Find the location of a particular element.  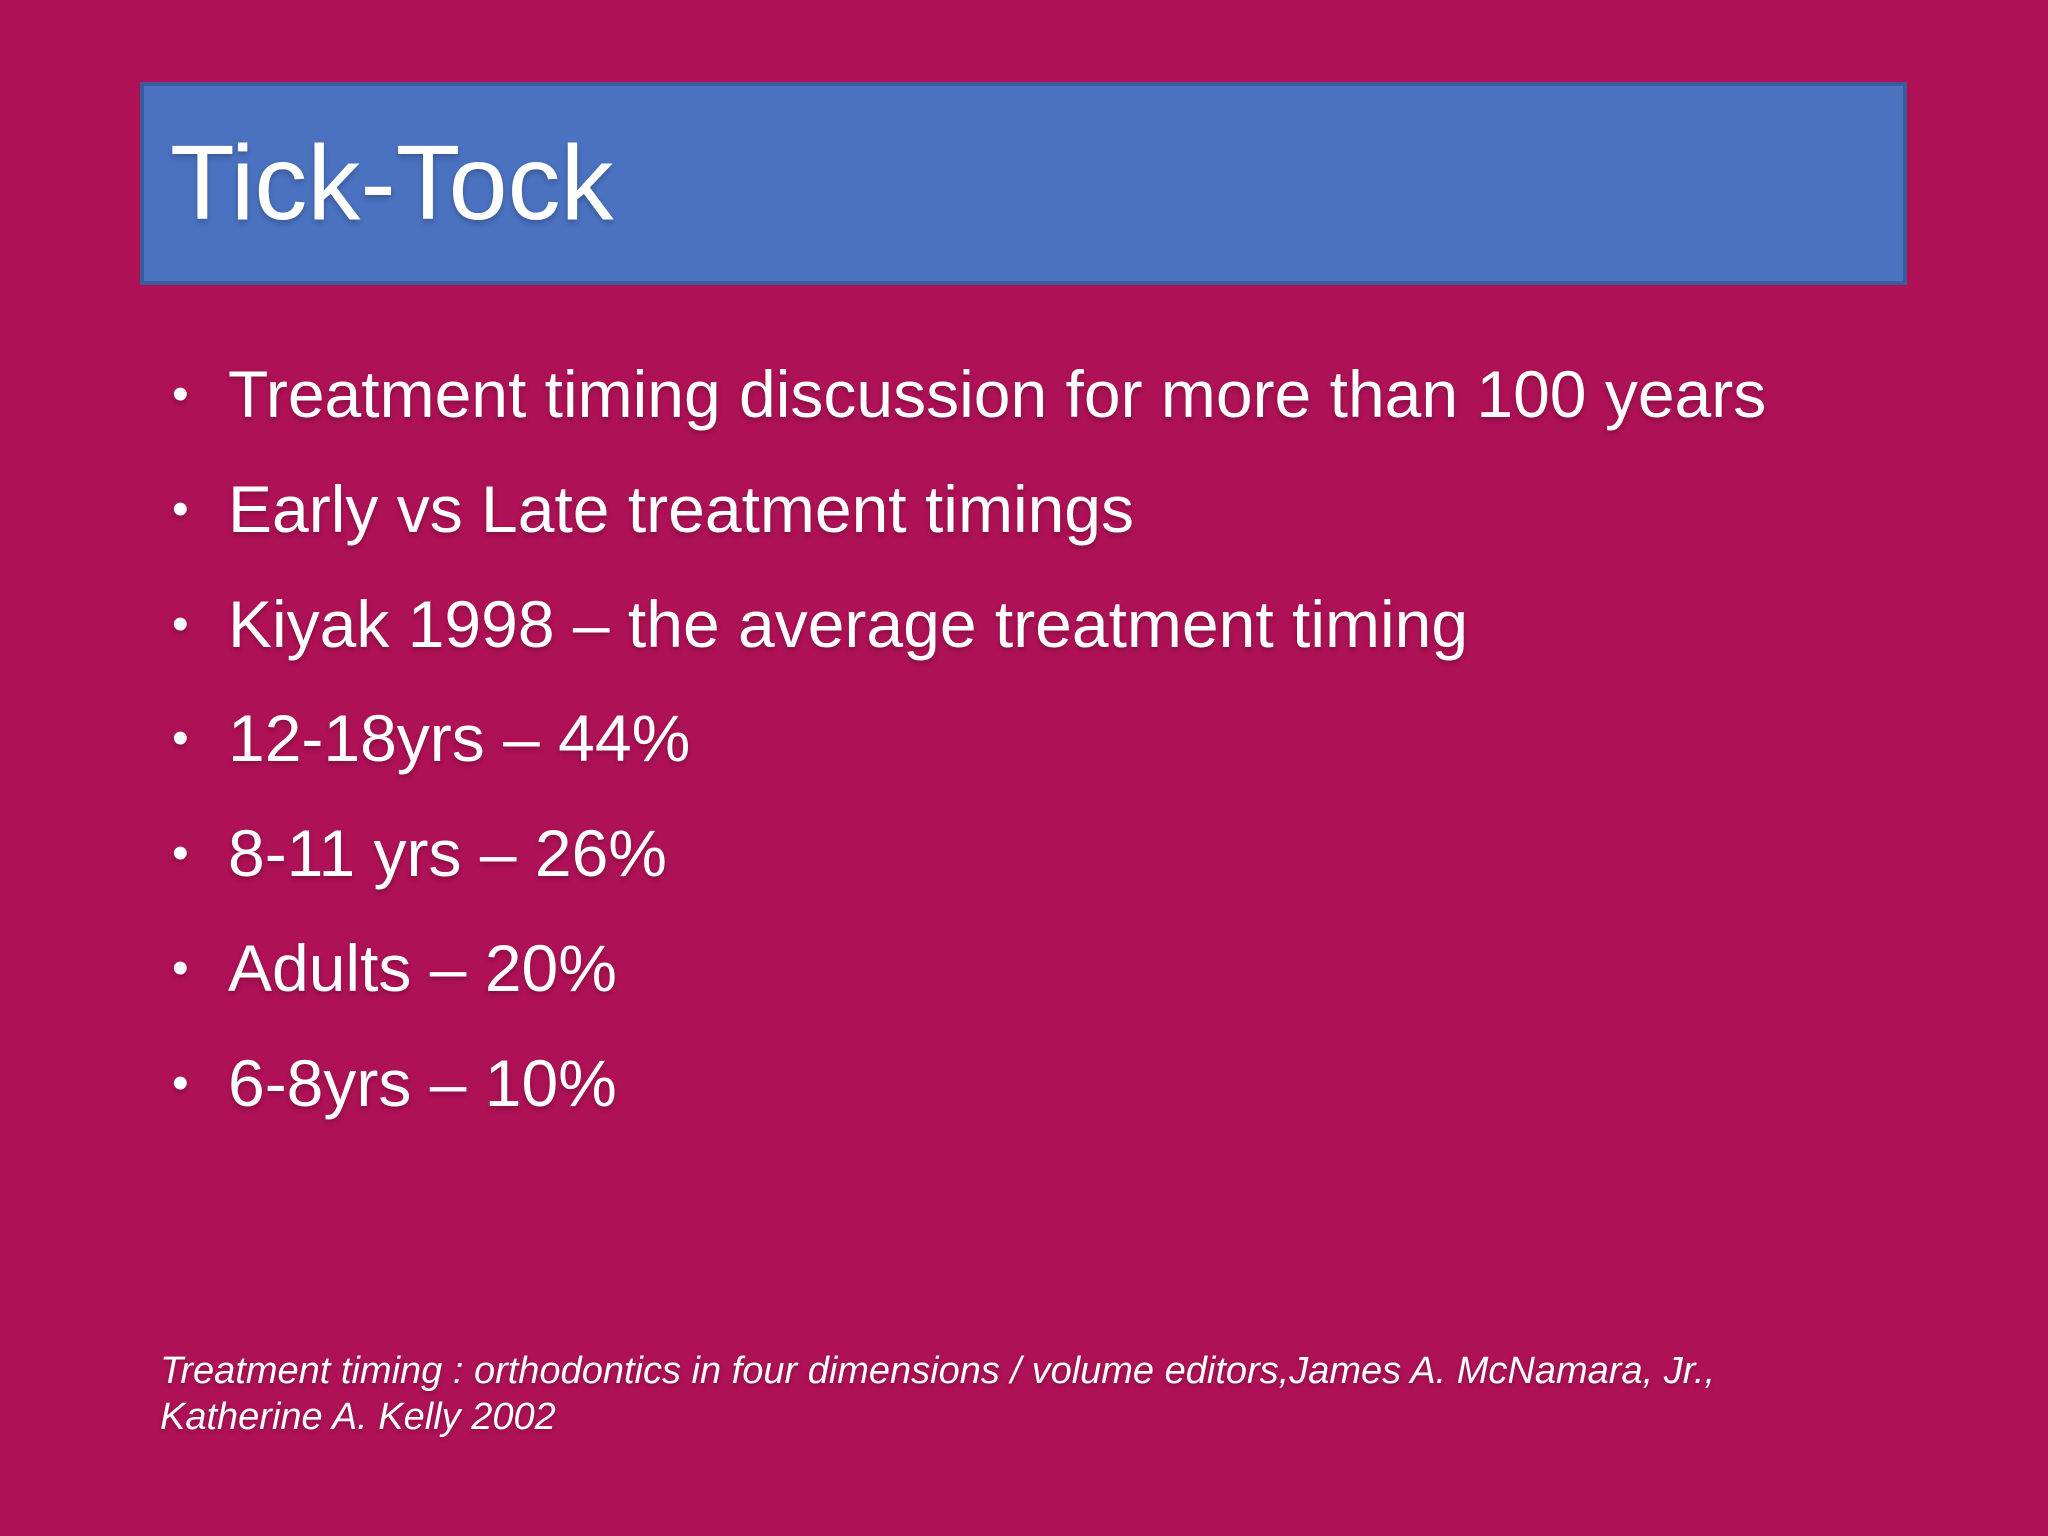

bullet-item: • Adults – 20% is located at coordinates (982, 969).